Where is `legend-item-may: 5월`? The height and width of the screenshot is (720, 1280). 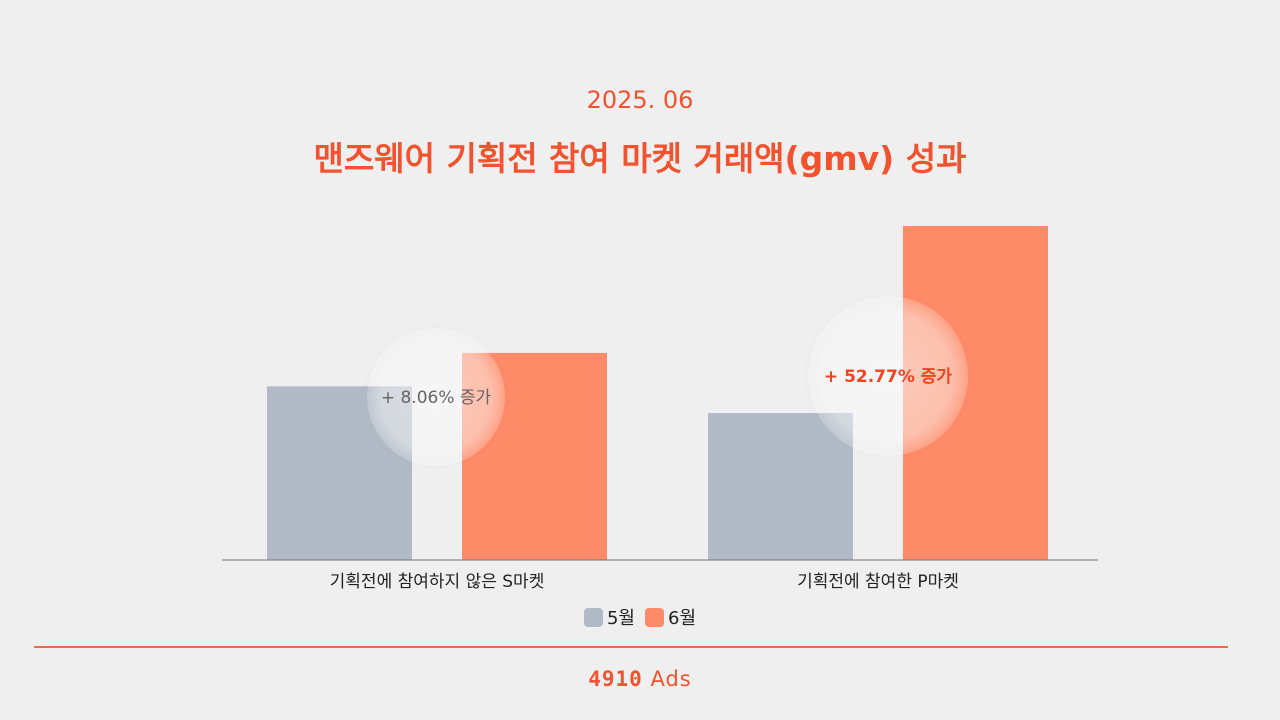 legend-item-may: 5월 is located at coordinates (609, 617).